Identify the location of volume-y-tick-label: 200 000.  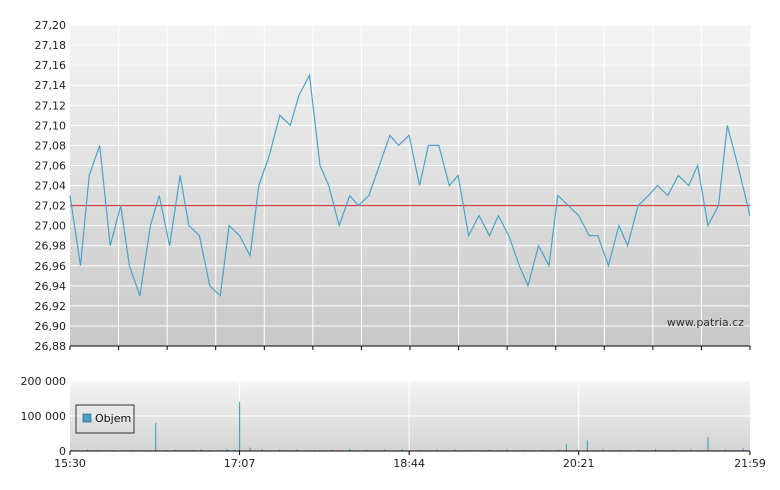
(44, 381).